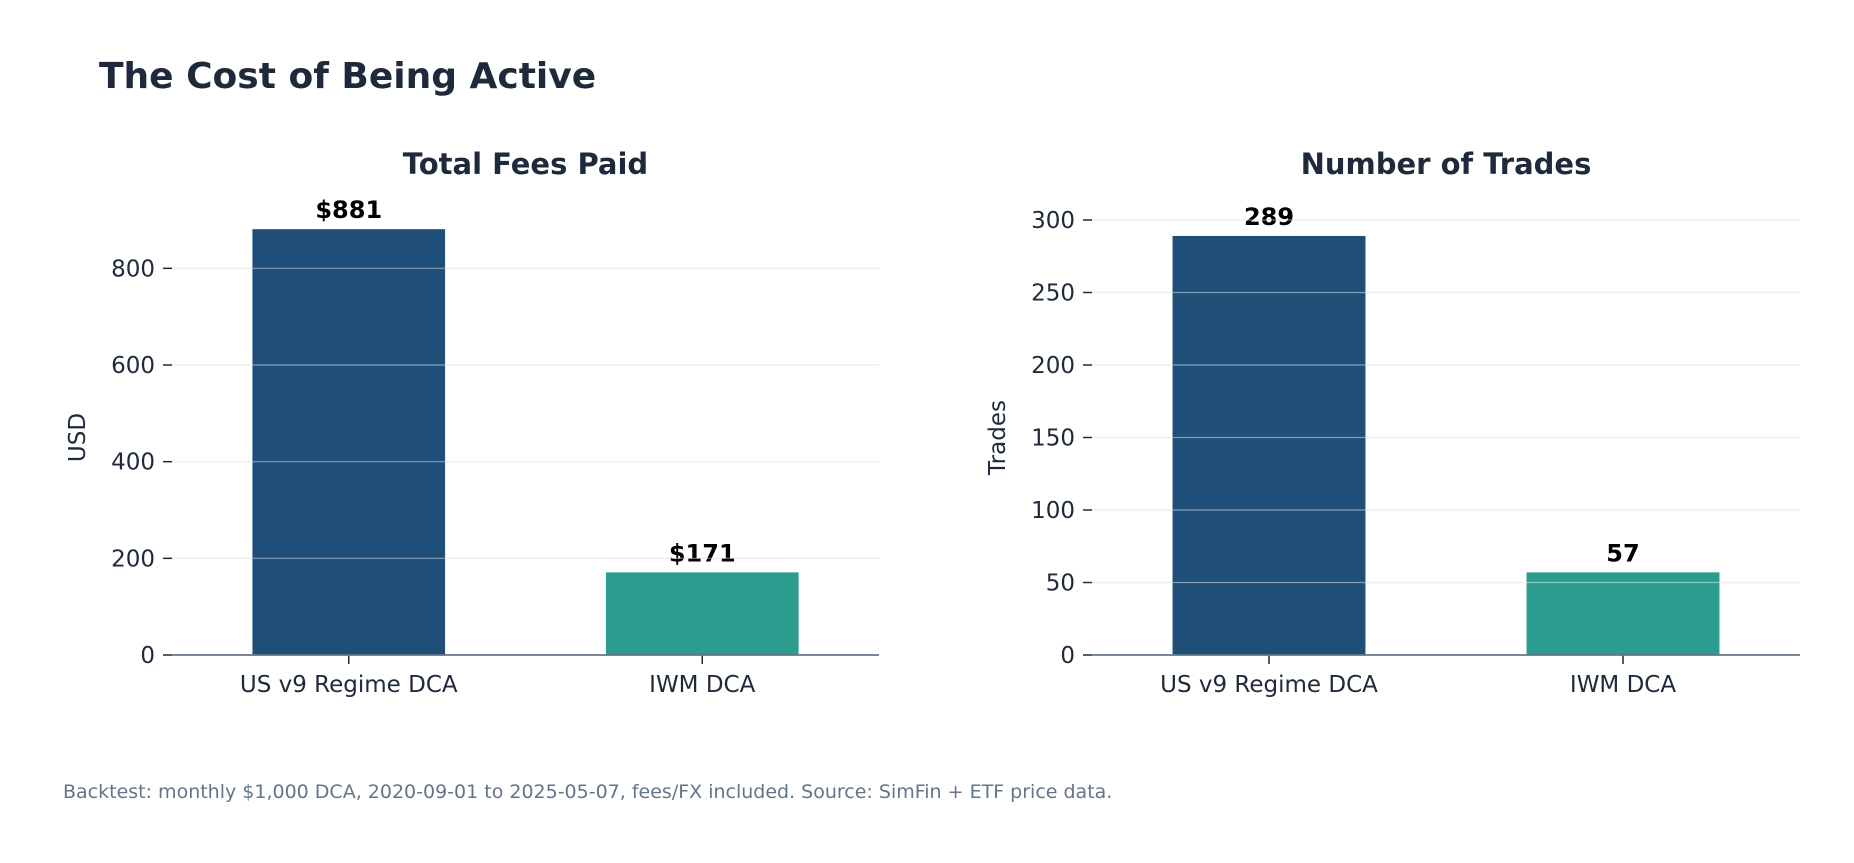  I want to click on chart1-y-tick-label: 0, so click(147, 656).